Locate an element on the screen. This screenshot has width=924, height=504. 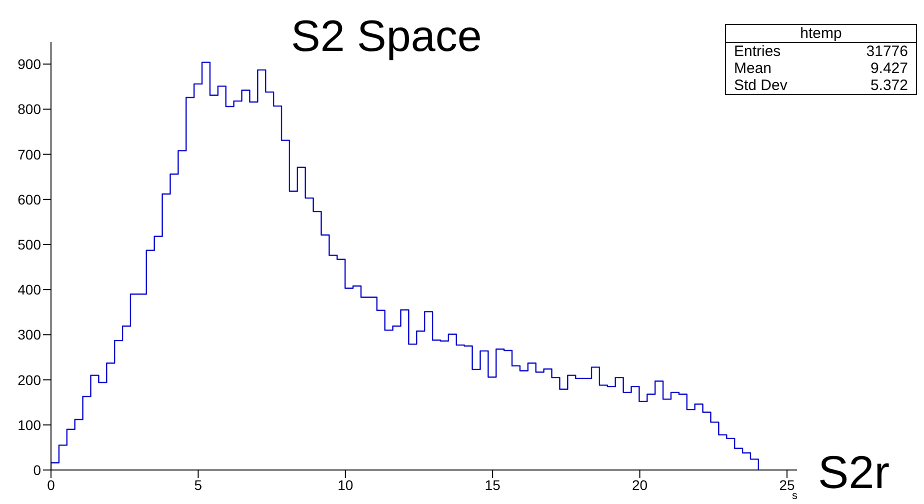
x-tick-label: 0 is located at coordinates (51, 484).